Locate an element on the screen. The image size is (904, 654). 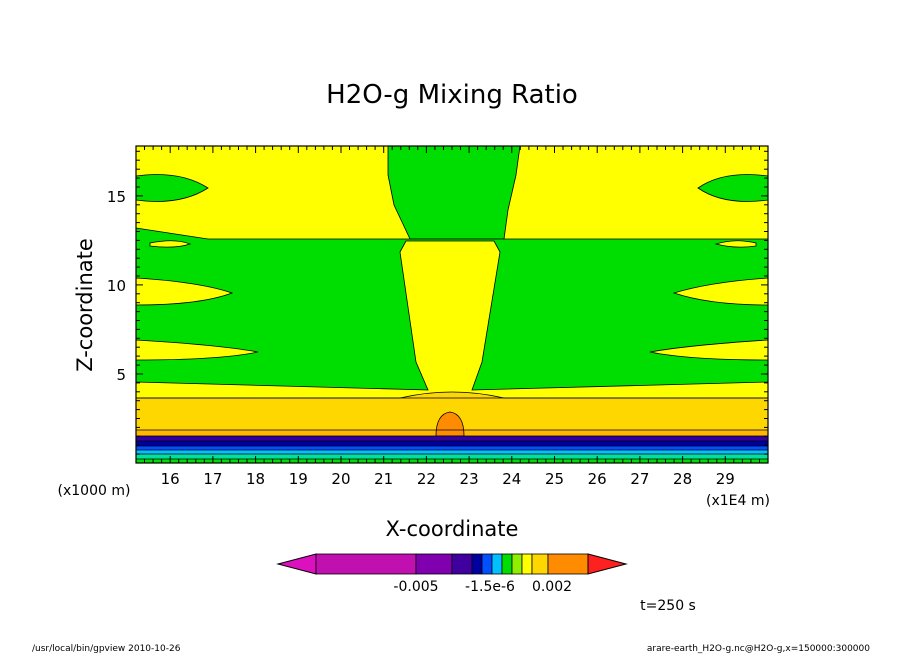
contour-lines is located at coordinates (452, 428).